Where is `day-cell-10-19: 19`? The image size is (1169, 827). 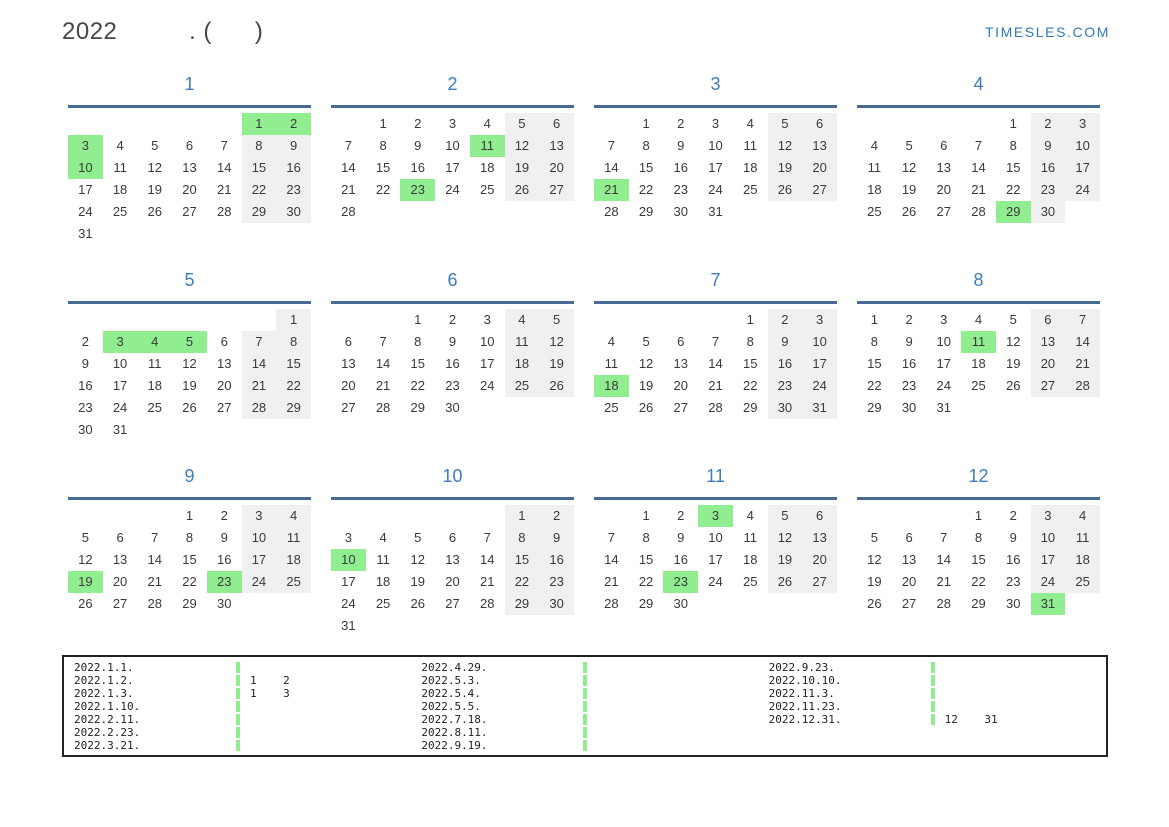 day-cell-10-19: 19 is located at coordinates (418, 581).